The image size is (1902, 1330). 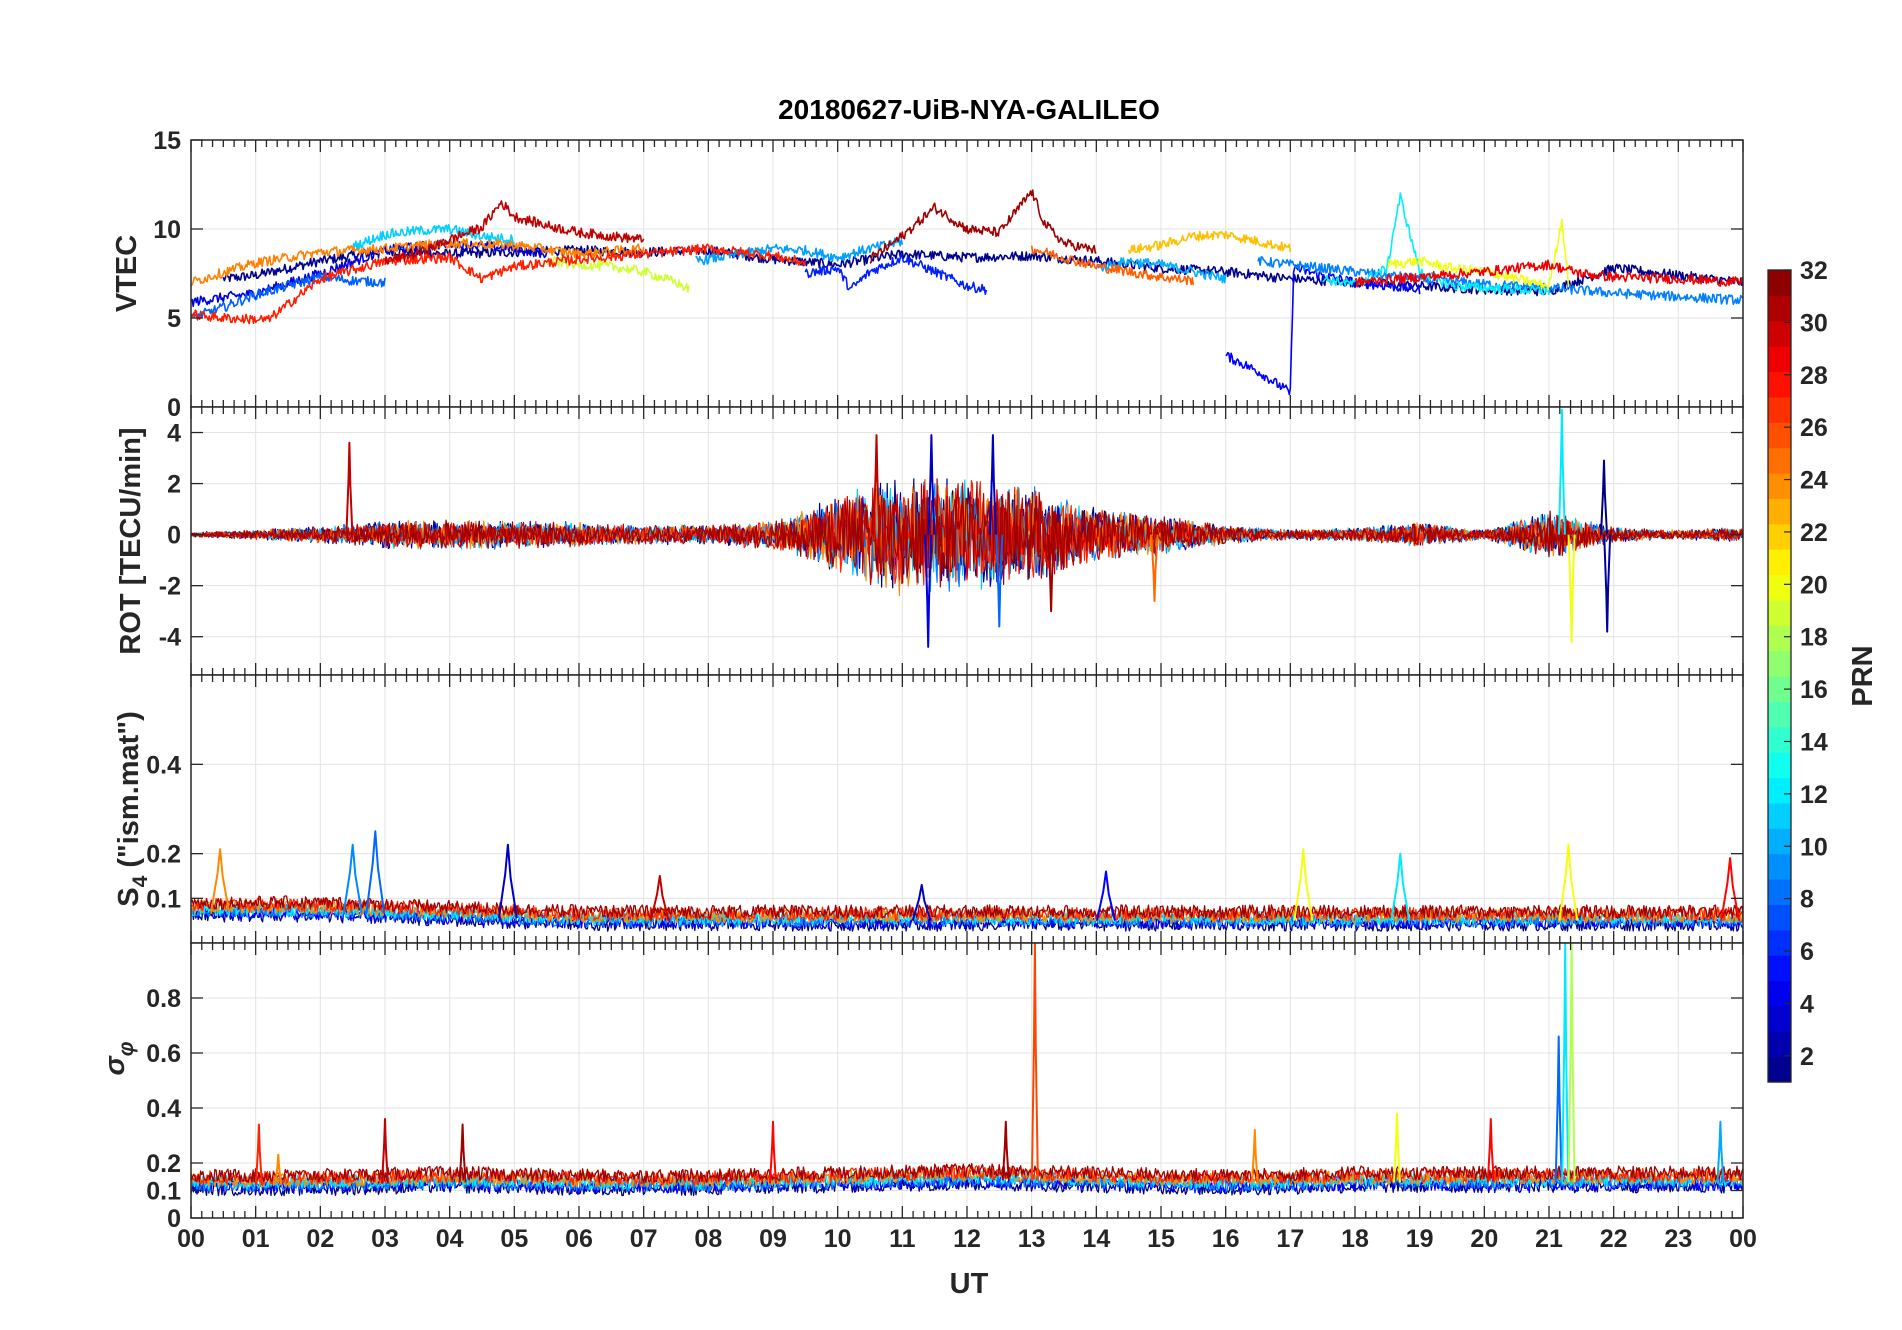 I want to click on x-tick-label: 22, so click(x=1614, y=1239).